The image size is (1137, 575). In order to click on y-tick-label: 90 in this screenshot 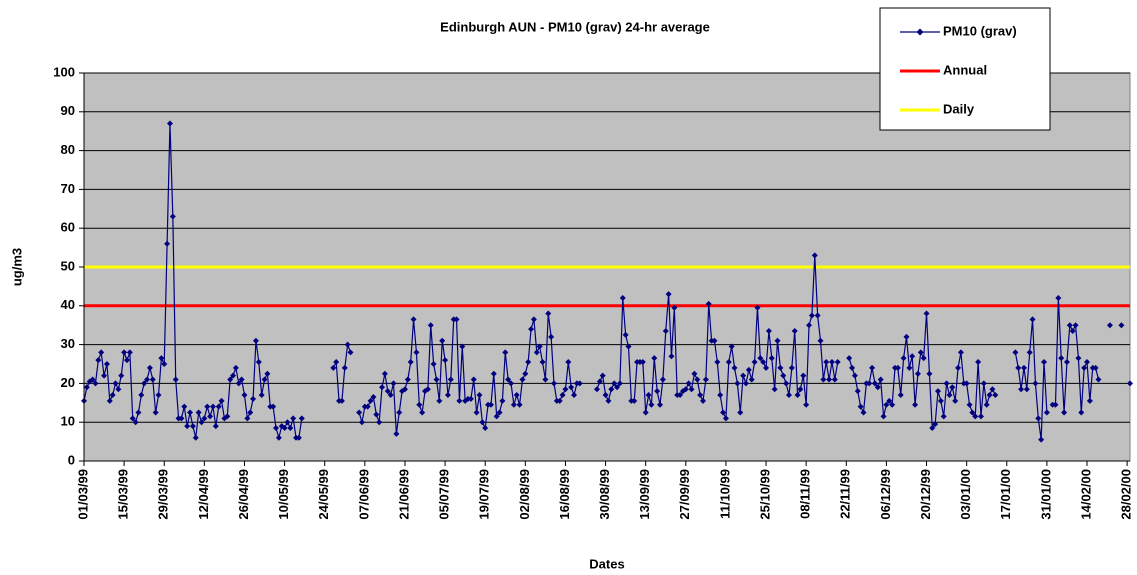, I will do `click(68, 110)`.